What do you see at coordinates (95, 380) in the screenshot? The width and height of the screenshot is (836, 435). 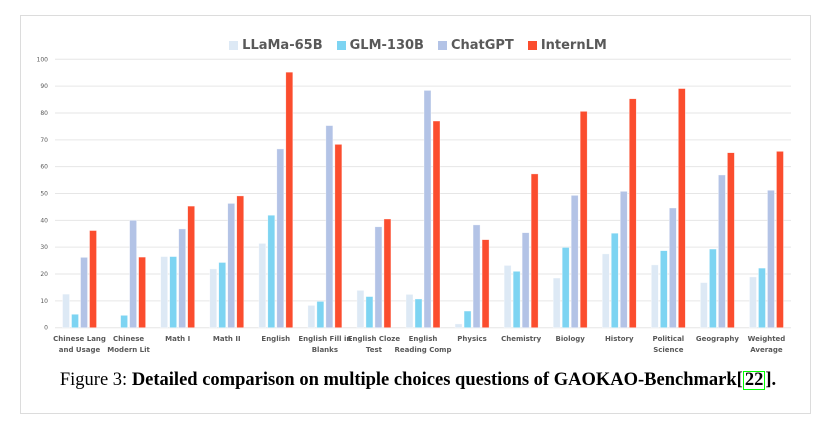 I see `caption-prefix: Figure 3:` at bounding box center [95, 380].